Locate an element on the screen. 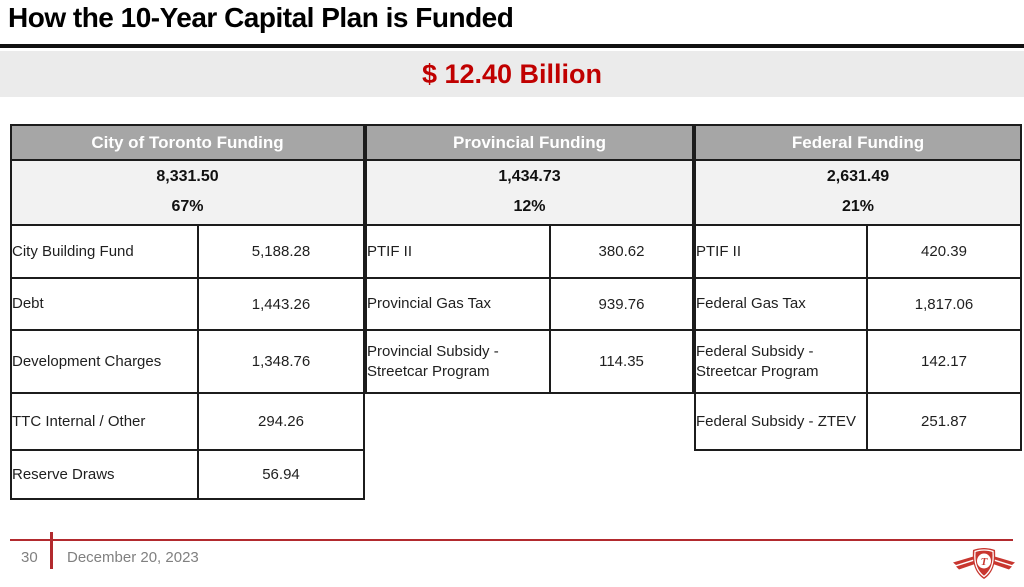 This screenshot has width=1024, height=587. provincial-funding-percent: 12% is located at coordinates (529, 206).